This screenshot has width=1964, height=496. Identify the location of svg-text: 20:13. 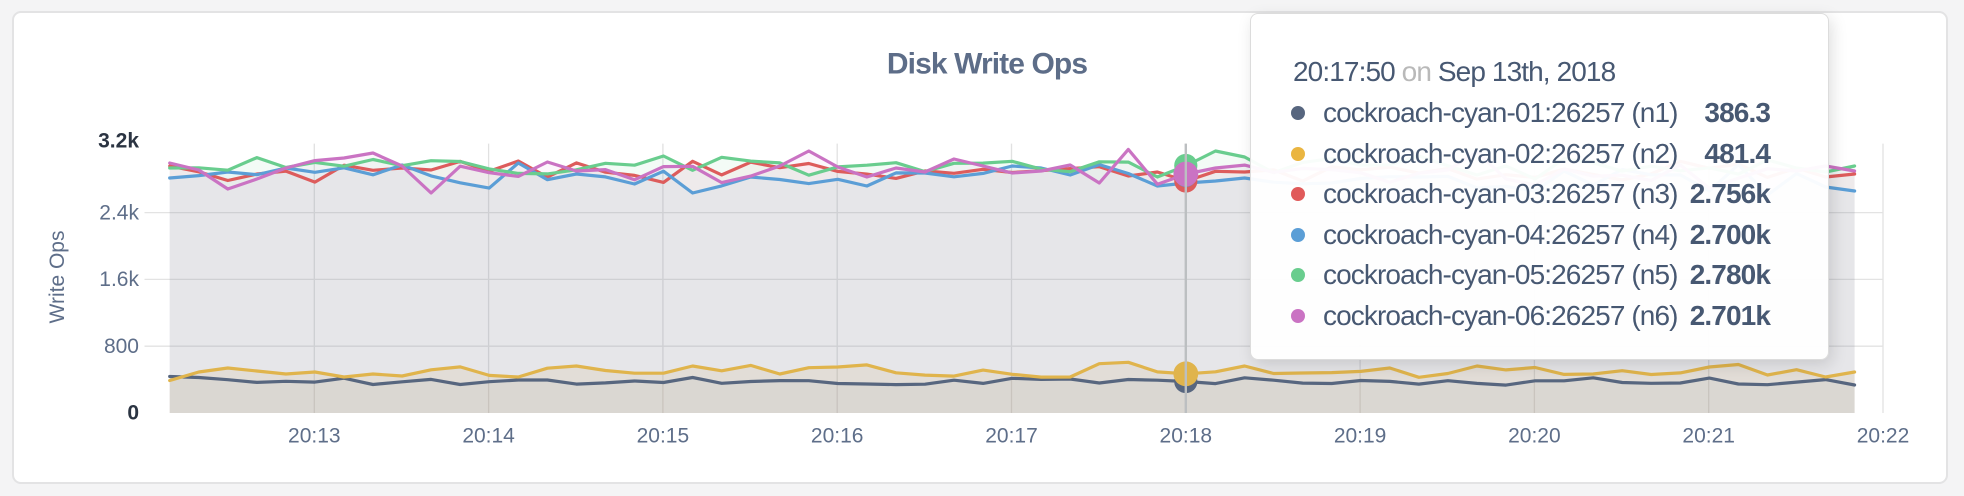
(314, 436).